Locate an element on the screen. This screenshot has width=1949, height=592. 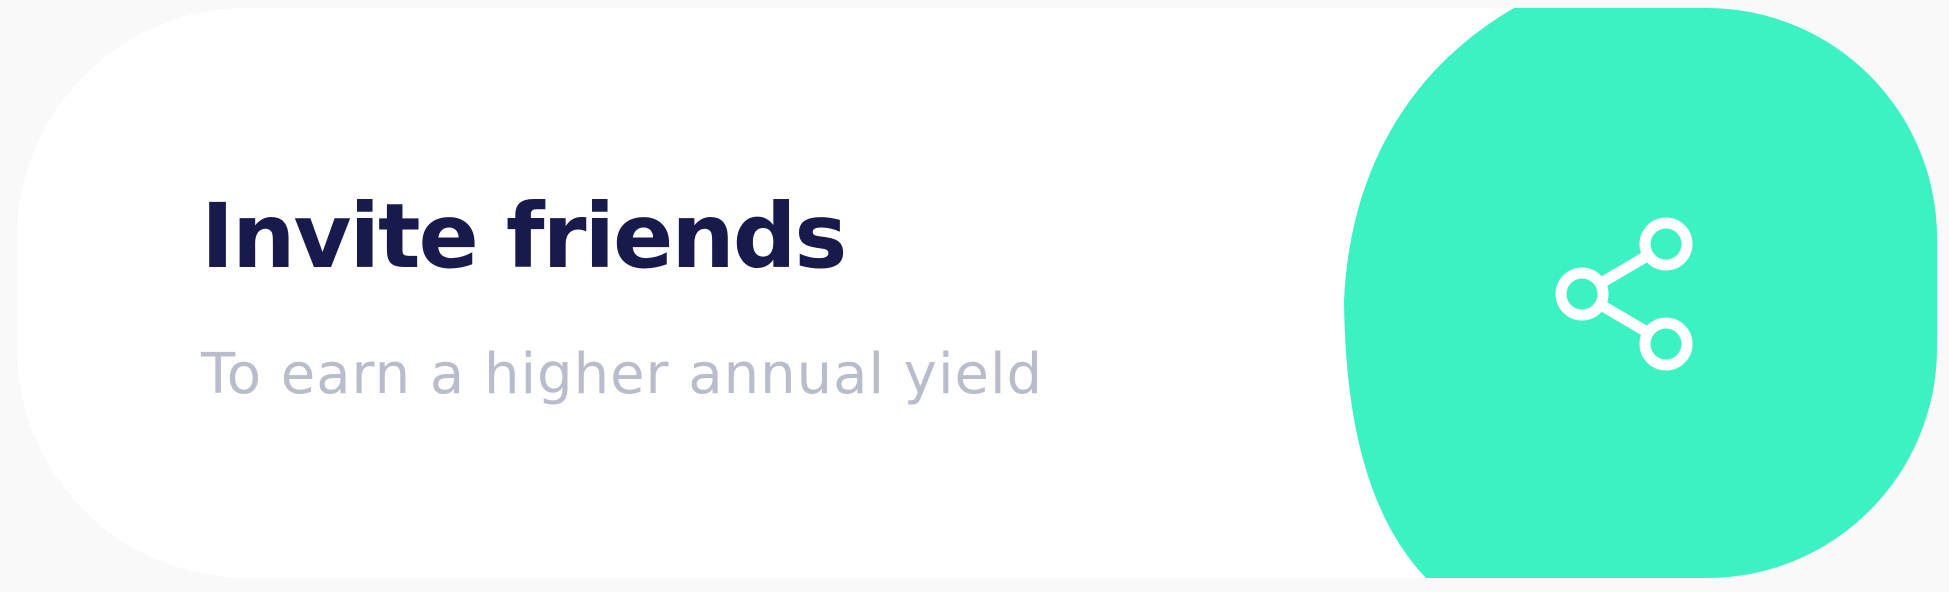
share-node-left is located at coordinates (1582, 294).